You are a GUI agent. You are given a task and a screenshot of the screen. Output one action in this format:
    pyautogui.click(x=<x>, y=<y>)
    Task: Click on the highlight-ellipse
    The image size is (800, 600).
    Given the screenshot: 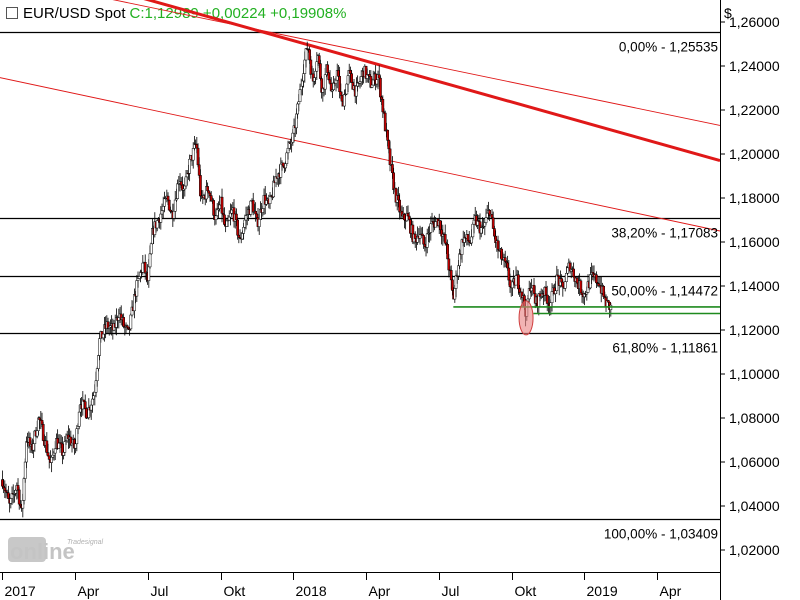 What is the action you would take?
    pyautogui.click(x=526, y=318)
    